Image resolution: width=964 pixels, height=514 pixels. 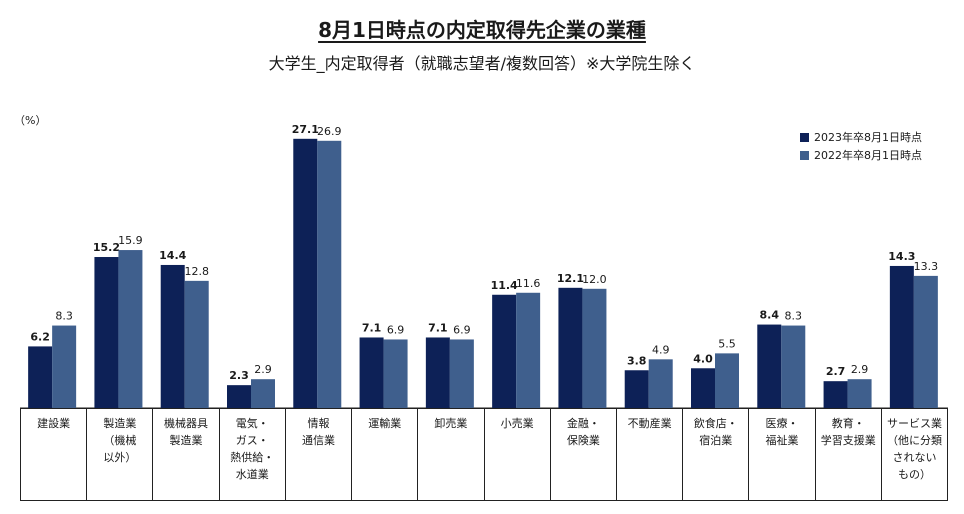 What do you see at coordinates (451, 454) in the screenshot?
I see `category-label-6: 卸売業` at bounding box center [451, 454].